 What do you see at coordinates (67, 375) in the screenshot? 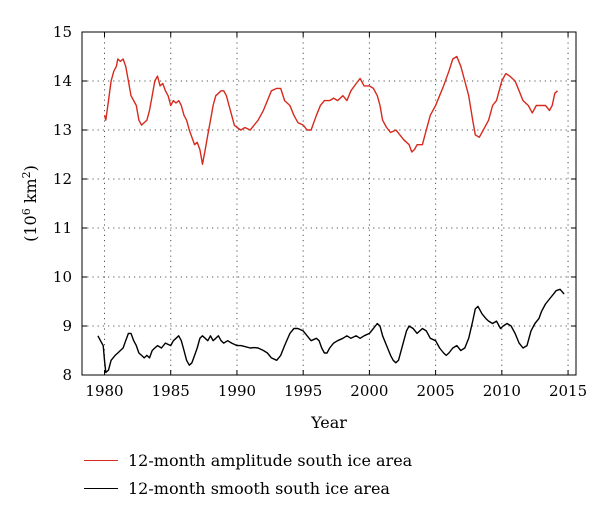
I see `y-tick-label: 8` at bounding box center [67, 375].